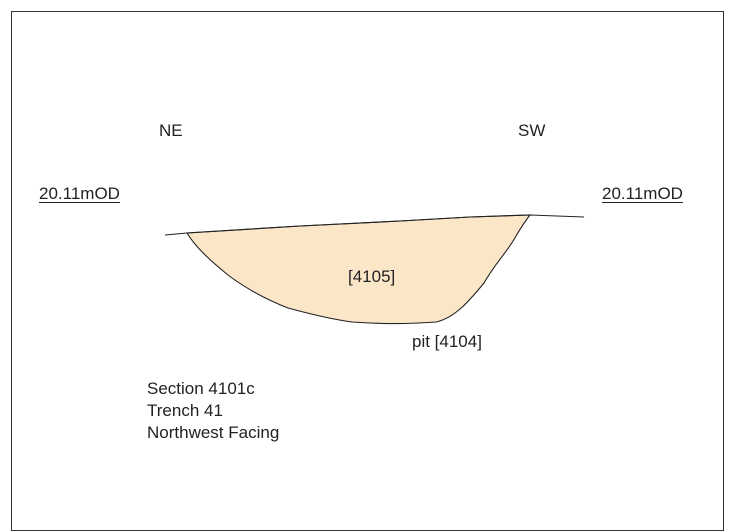  Describe the element at coordinates (532, 130) in the screenshot. I see `orientation-sw-label: SW` at that location.